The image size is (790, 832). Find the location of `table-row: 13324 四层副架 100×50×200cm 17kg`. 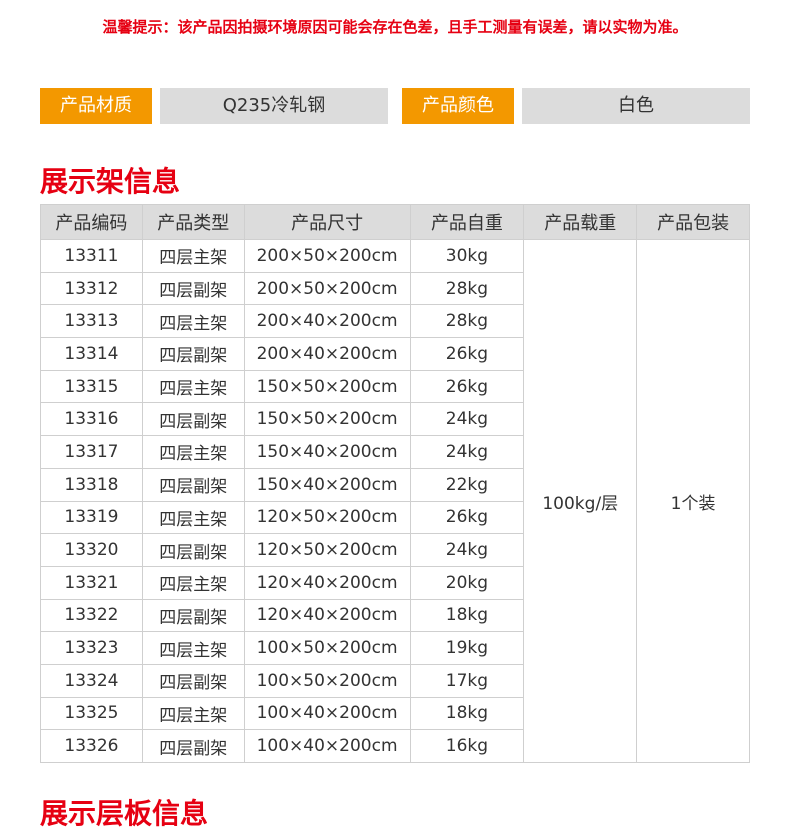

table-row: 13324 四层副架 100×50×200cm 17kg is located at coordinates (395, 680).